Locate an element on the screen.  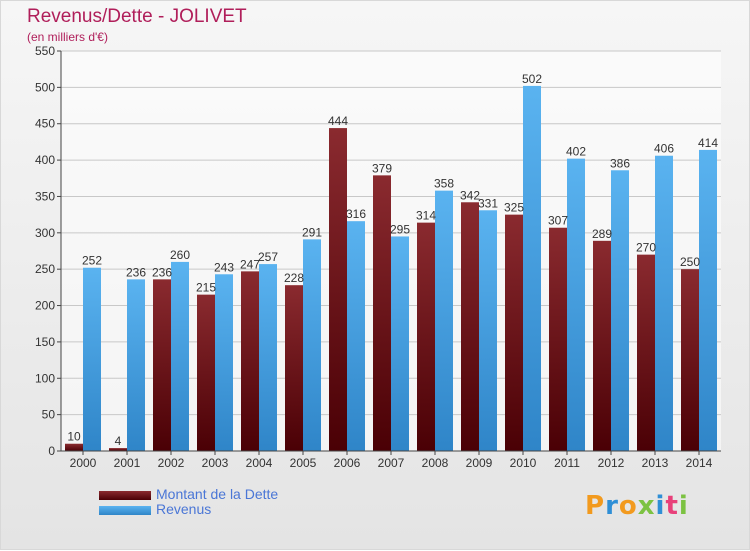
data-label: 414 is located at coordinates (708, 143).